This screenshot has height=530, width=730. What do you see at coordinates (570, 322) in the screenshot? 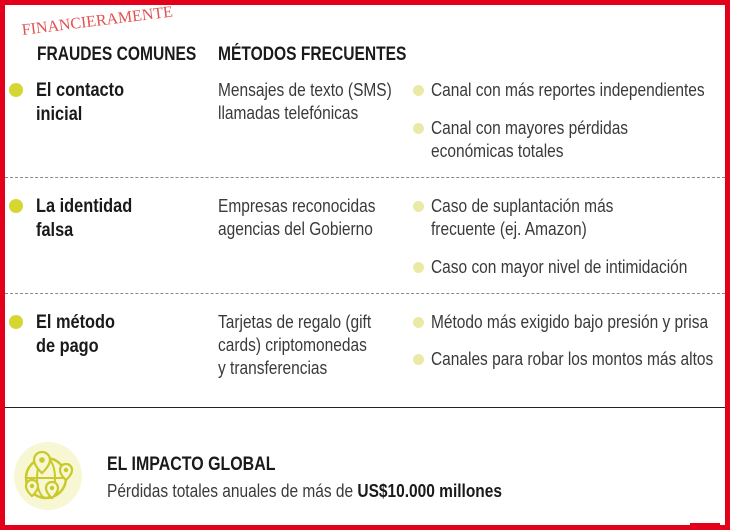
I see `note-line: Método más exigido bajo presión y prisa` at bounding box center [570, 322].